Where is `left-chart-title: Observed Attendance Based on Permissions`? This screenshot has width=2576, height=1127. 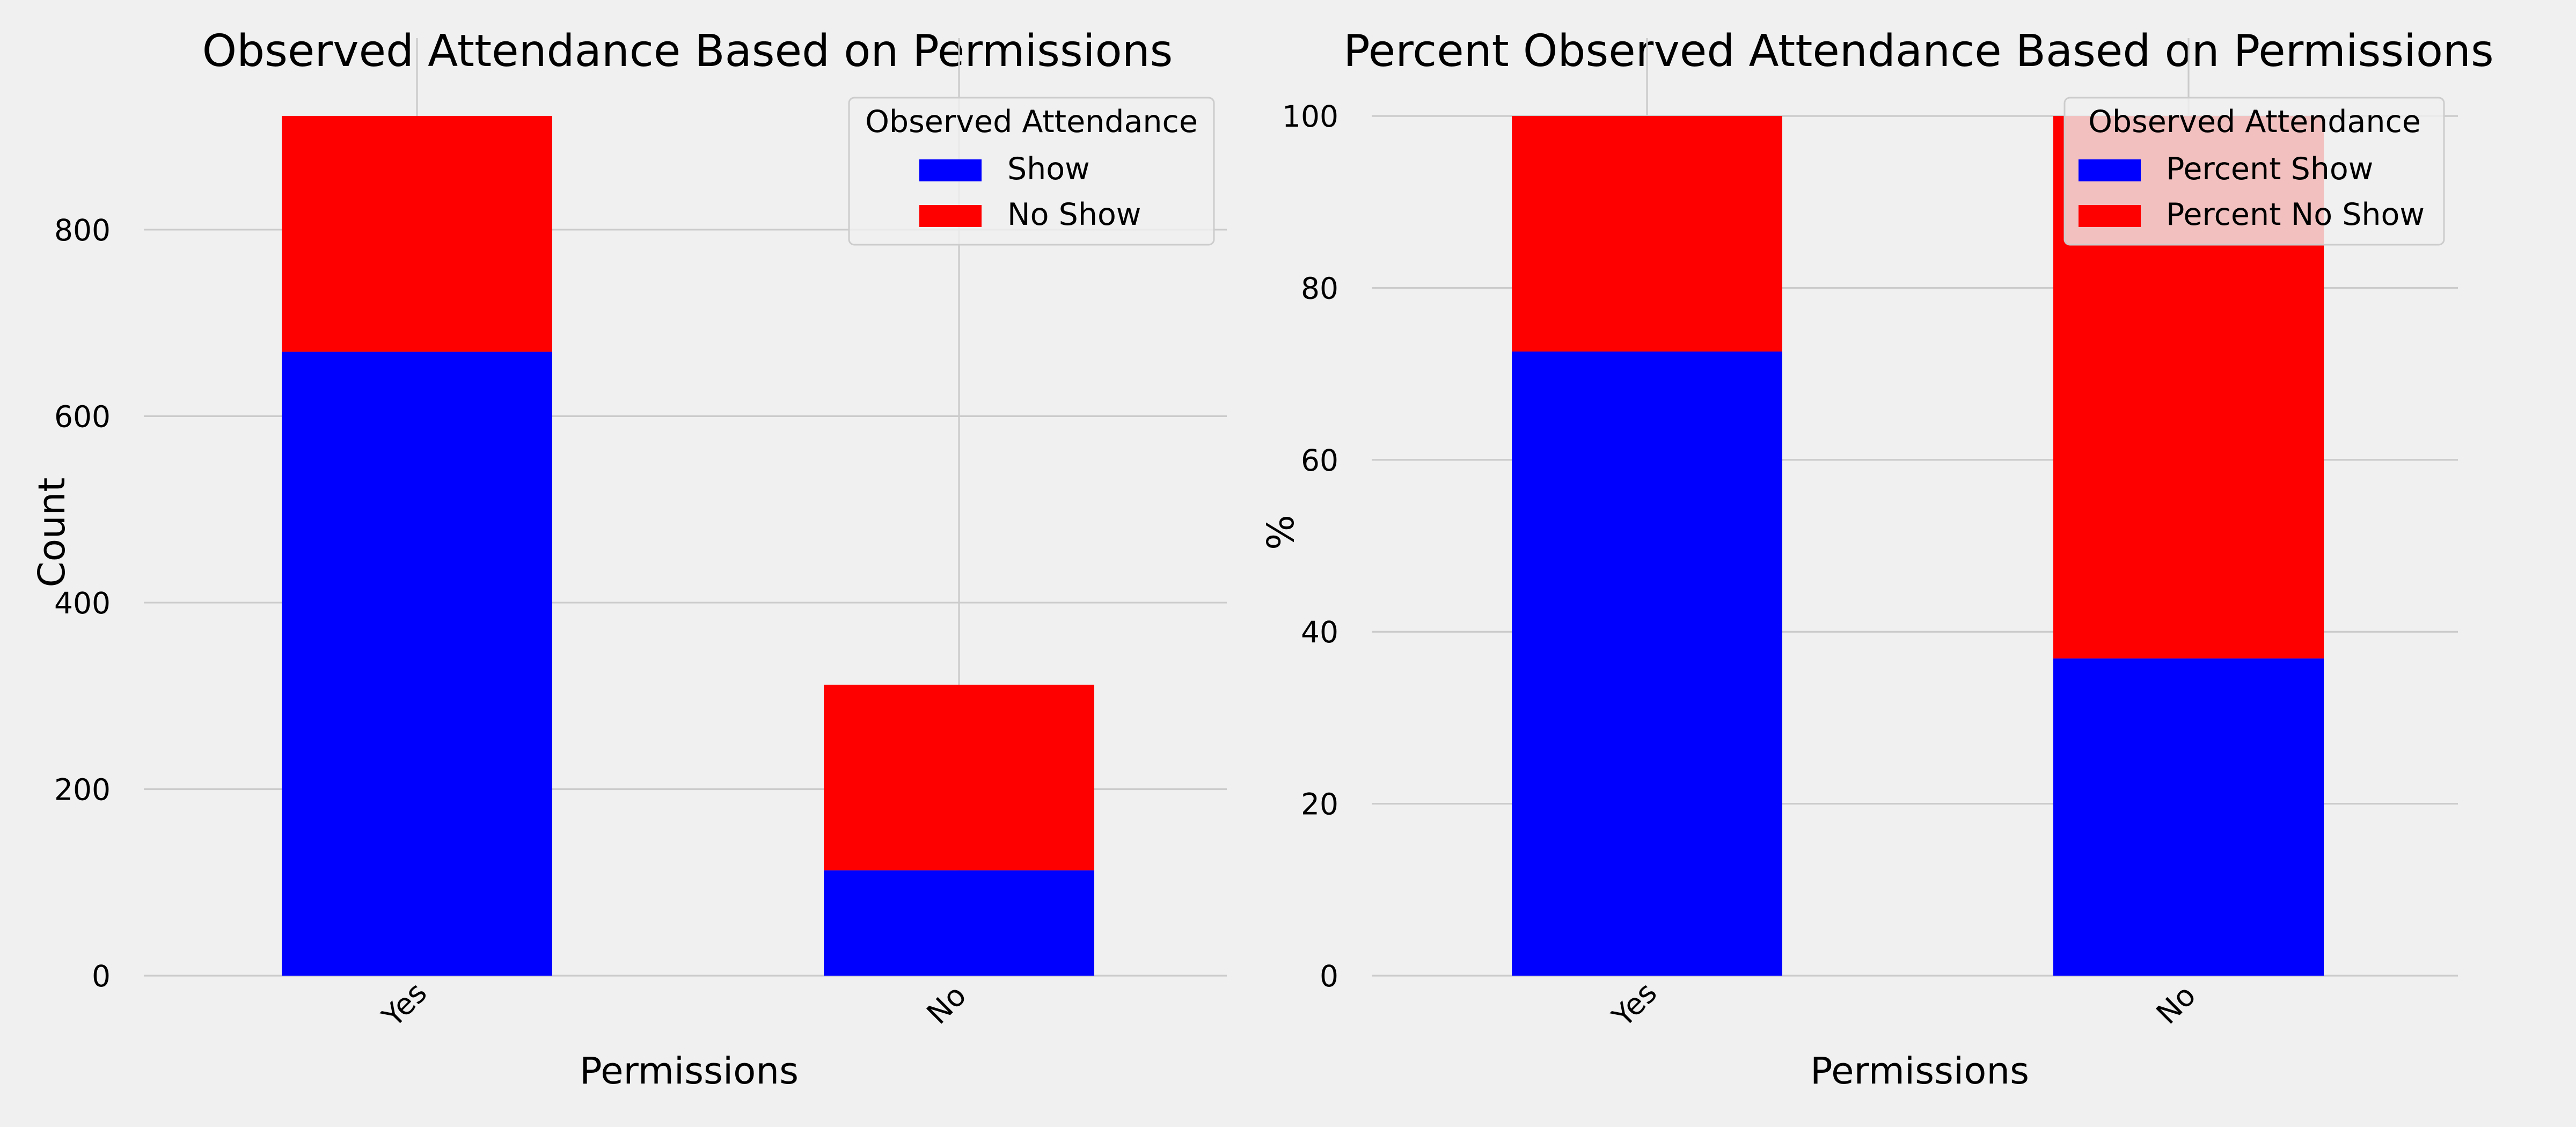
left-chart-title: Observed Attendance Based on Permissions is located at coordinates (687, 51).